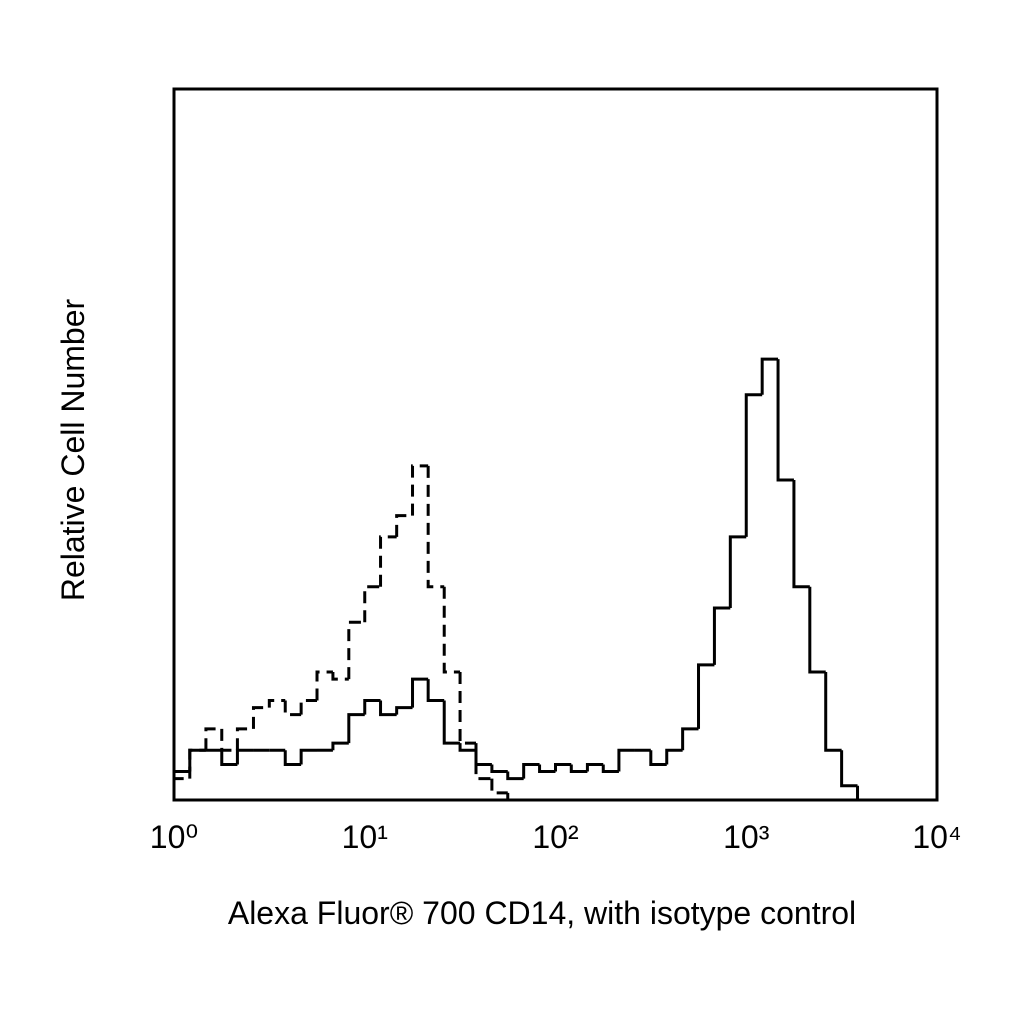 This screenshot has height=1024, width=1024. What do you see at coordinates (174, 837) in the screenshot?
I see `x-tick-label: 10⁰` at bounding box center [174, 837].